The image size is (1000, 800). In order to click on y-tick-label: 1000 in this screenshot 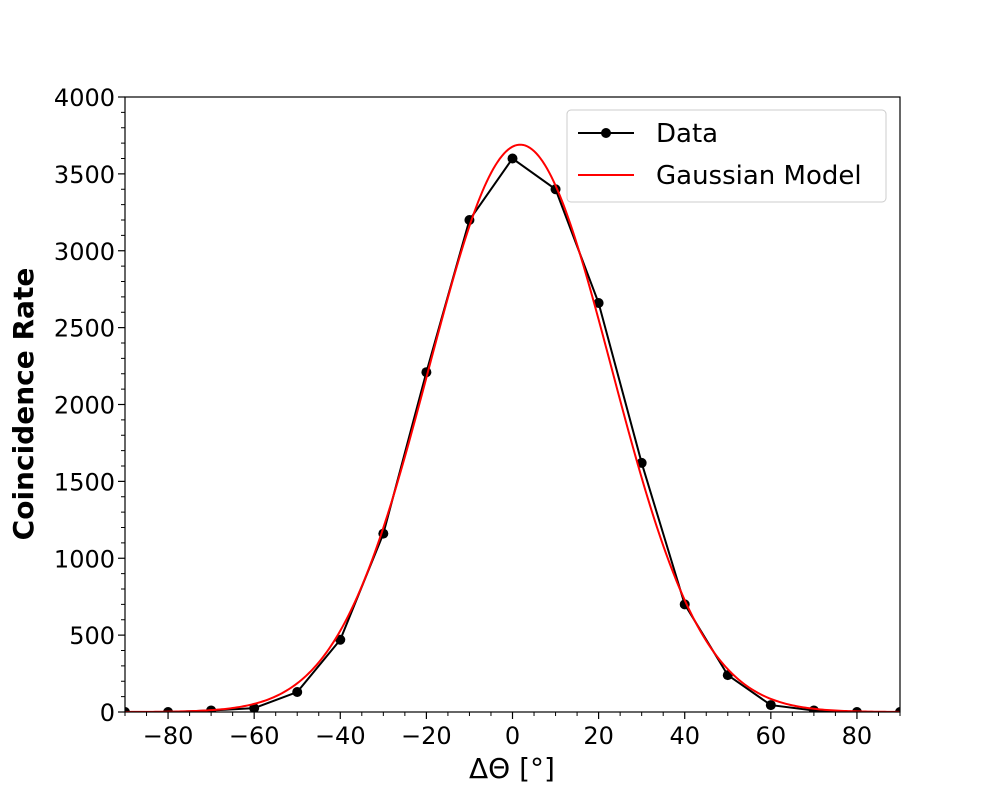, I will do `click(84, 559)`.